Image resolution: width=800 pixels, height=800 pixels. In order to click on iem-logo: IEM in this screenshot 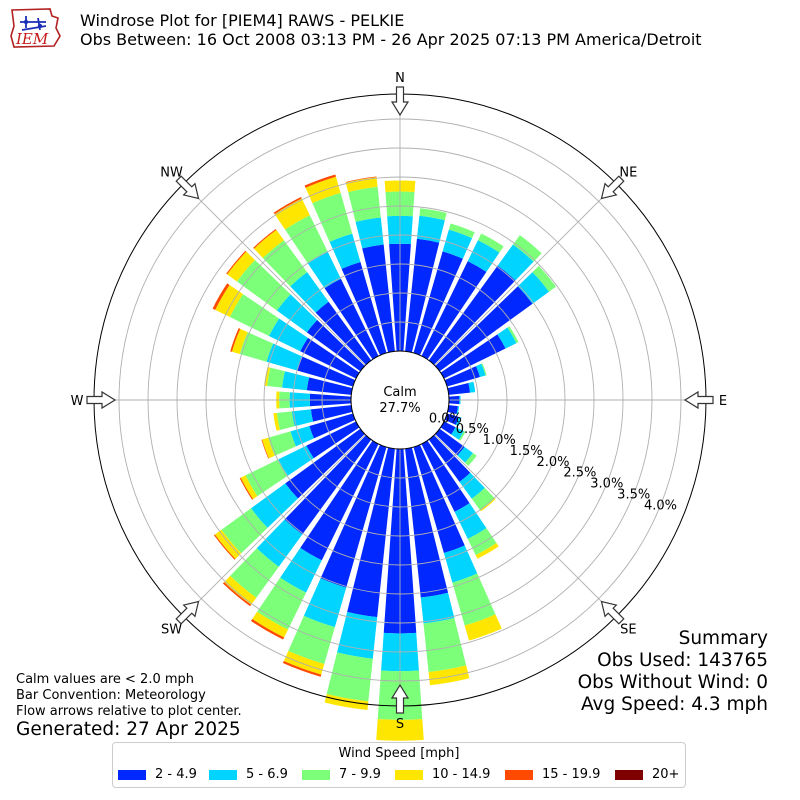, I will do `click(35, 28)`.